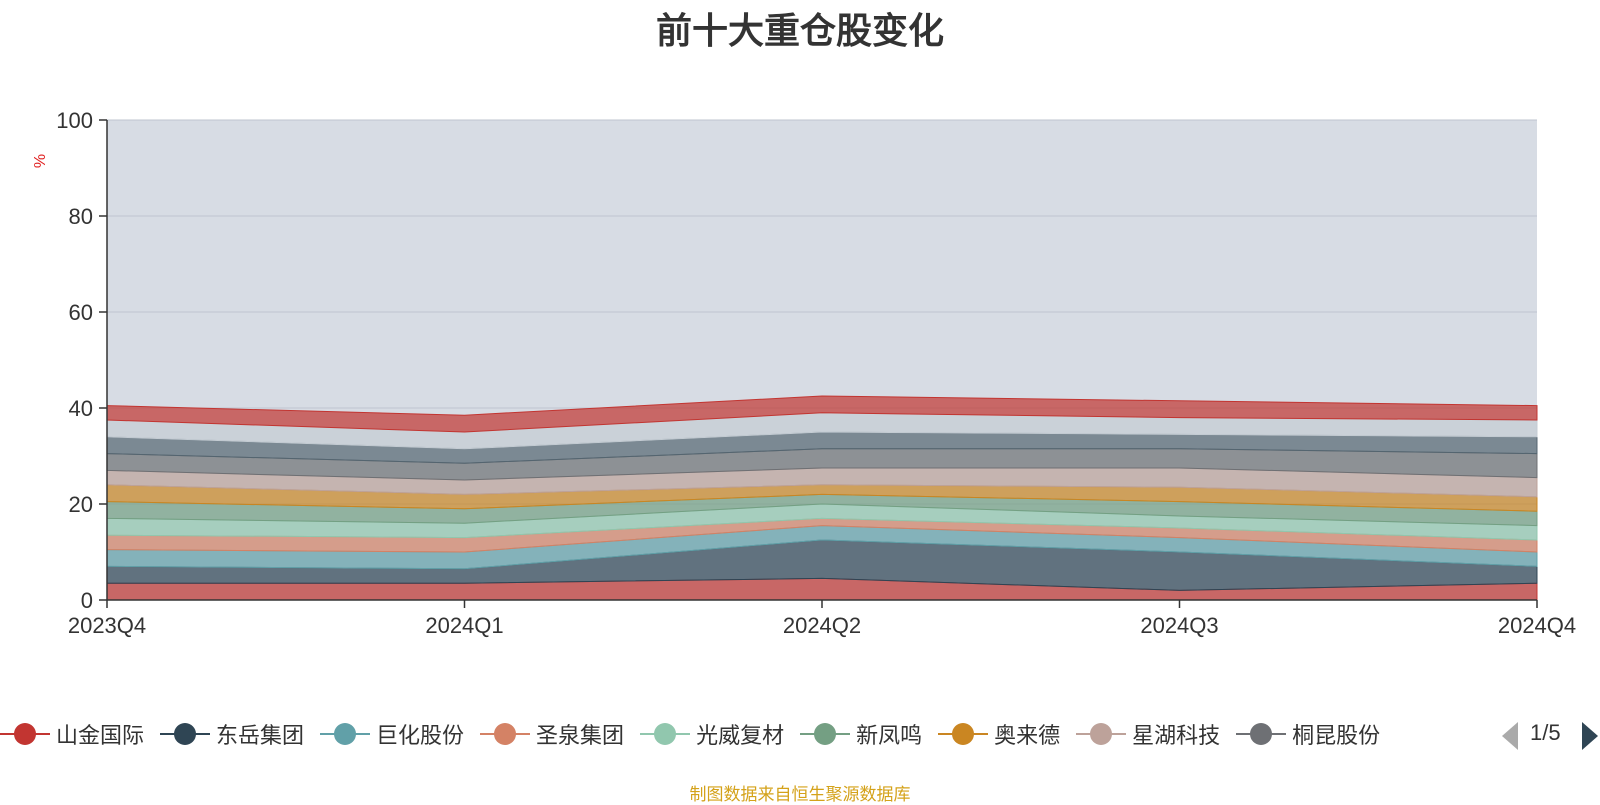 Image resolution: width=1600 pixels, height=805 pixels. Describe the element at coordinates (420, 735) in the screenshot. I see `legend-label: 巨化股份` at that location.